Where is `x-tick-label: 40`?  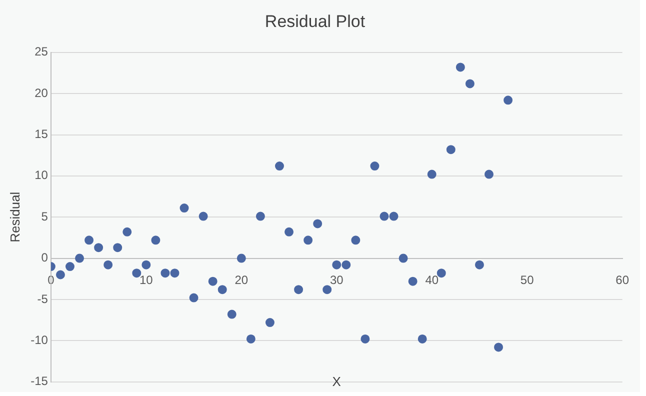 x-tick-label: 40 is located at coordinates (432, 279).